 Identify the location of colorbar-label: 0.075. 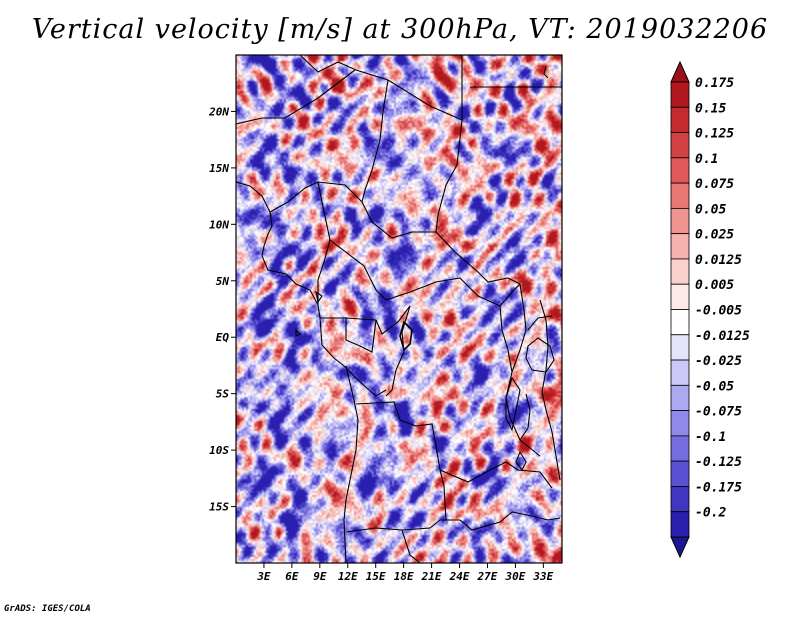
(714, 184).